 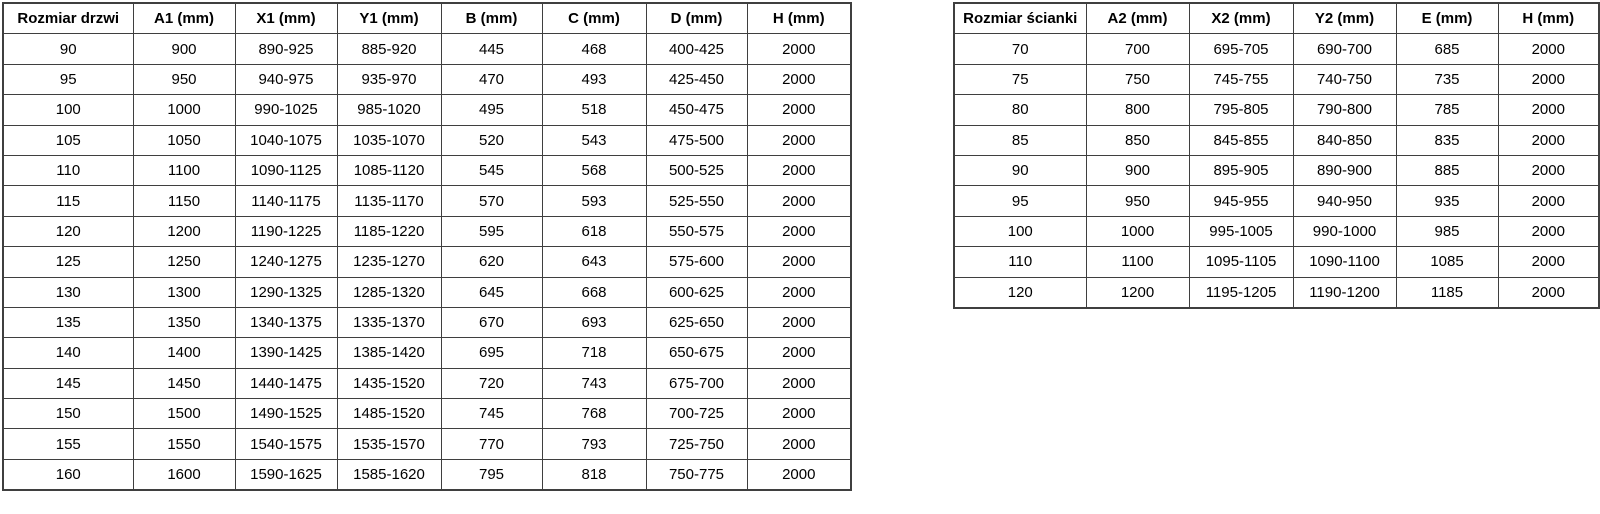 What do you see at coordinates (594, 262) in the screenshot?
I see `door-size-table-cell-7-5: 643` at bounding box center [594, 262].